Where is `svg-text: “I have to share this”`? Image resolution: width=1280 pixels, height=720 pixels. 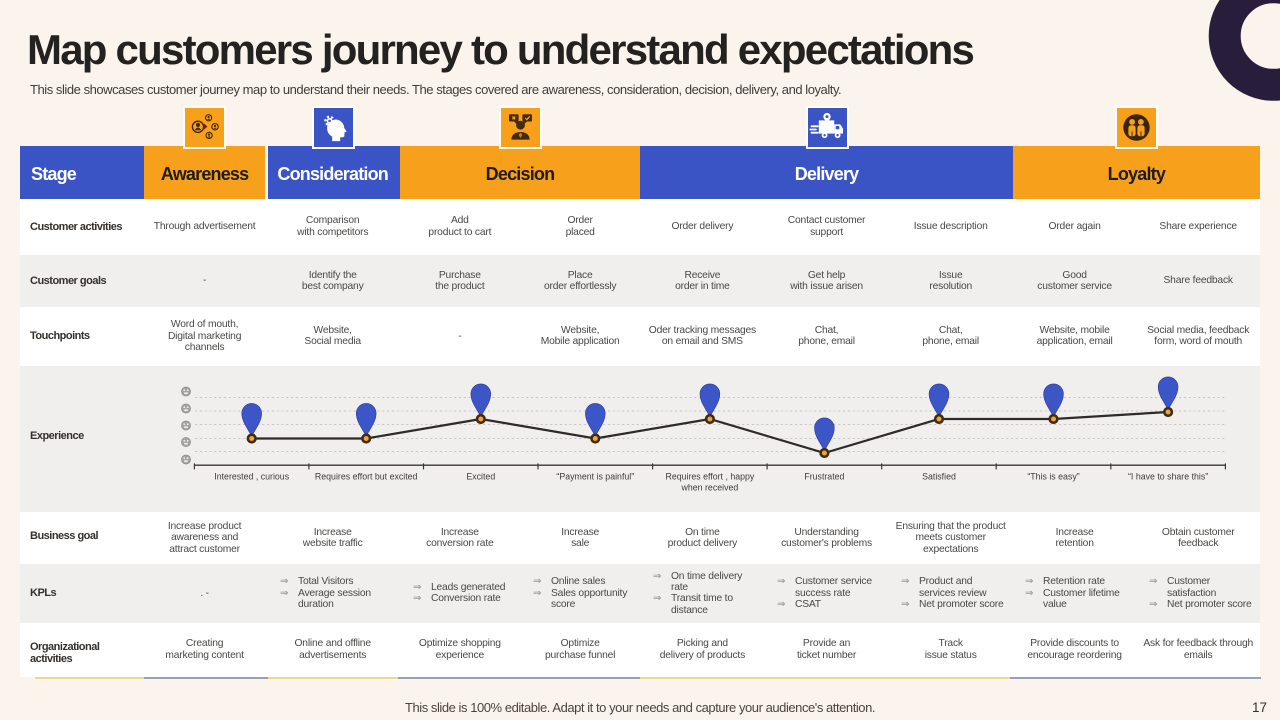 svg-text: “I have to share this” is located at coordinates (1168, 476).